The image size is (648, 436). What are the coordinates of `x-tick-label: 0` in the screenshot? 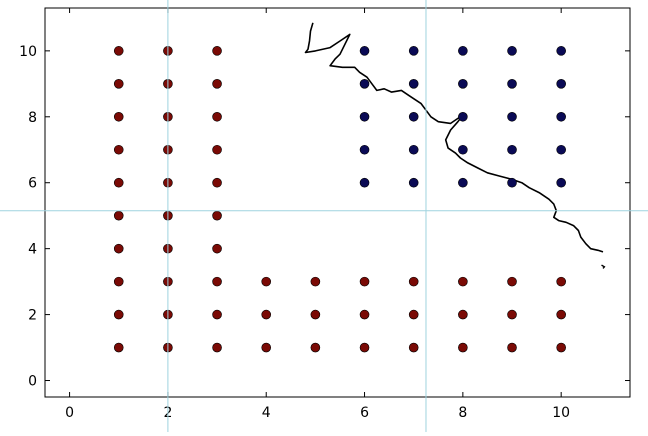 It's located at (69, 413).